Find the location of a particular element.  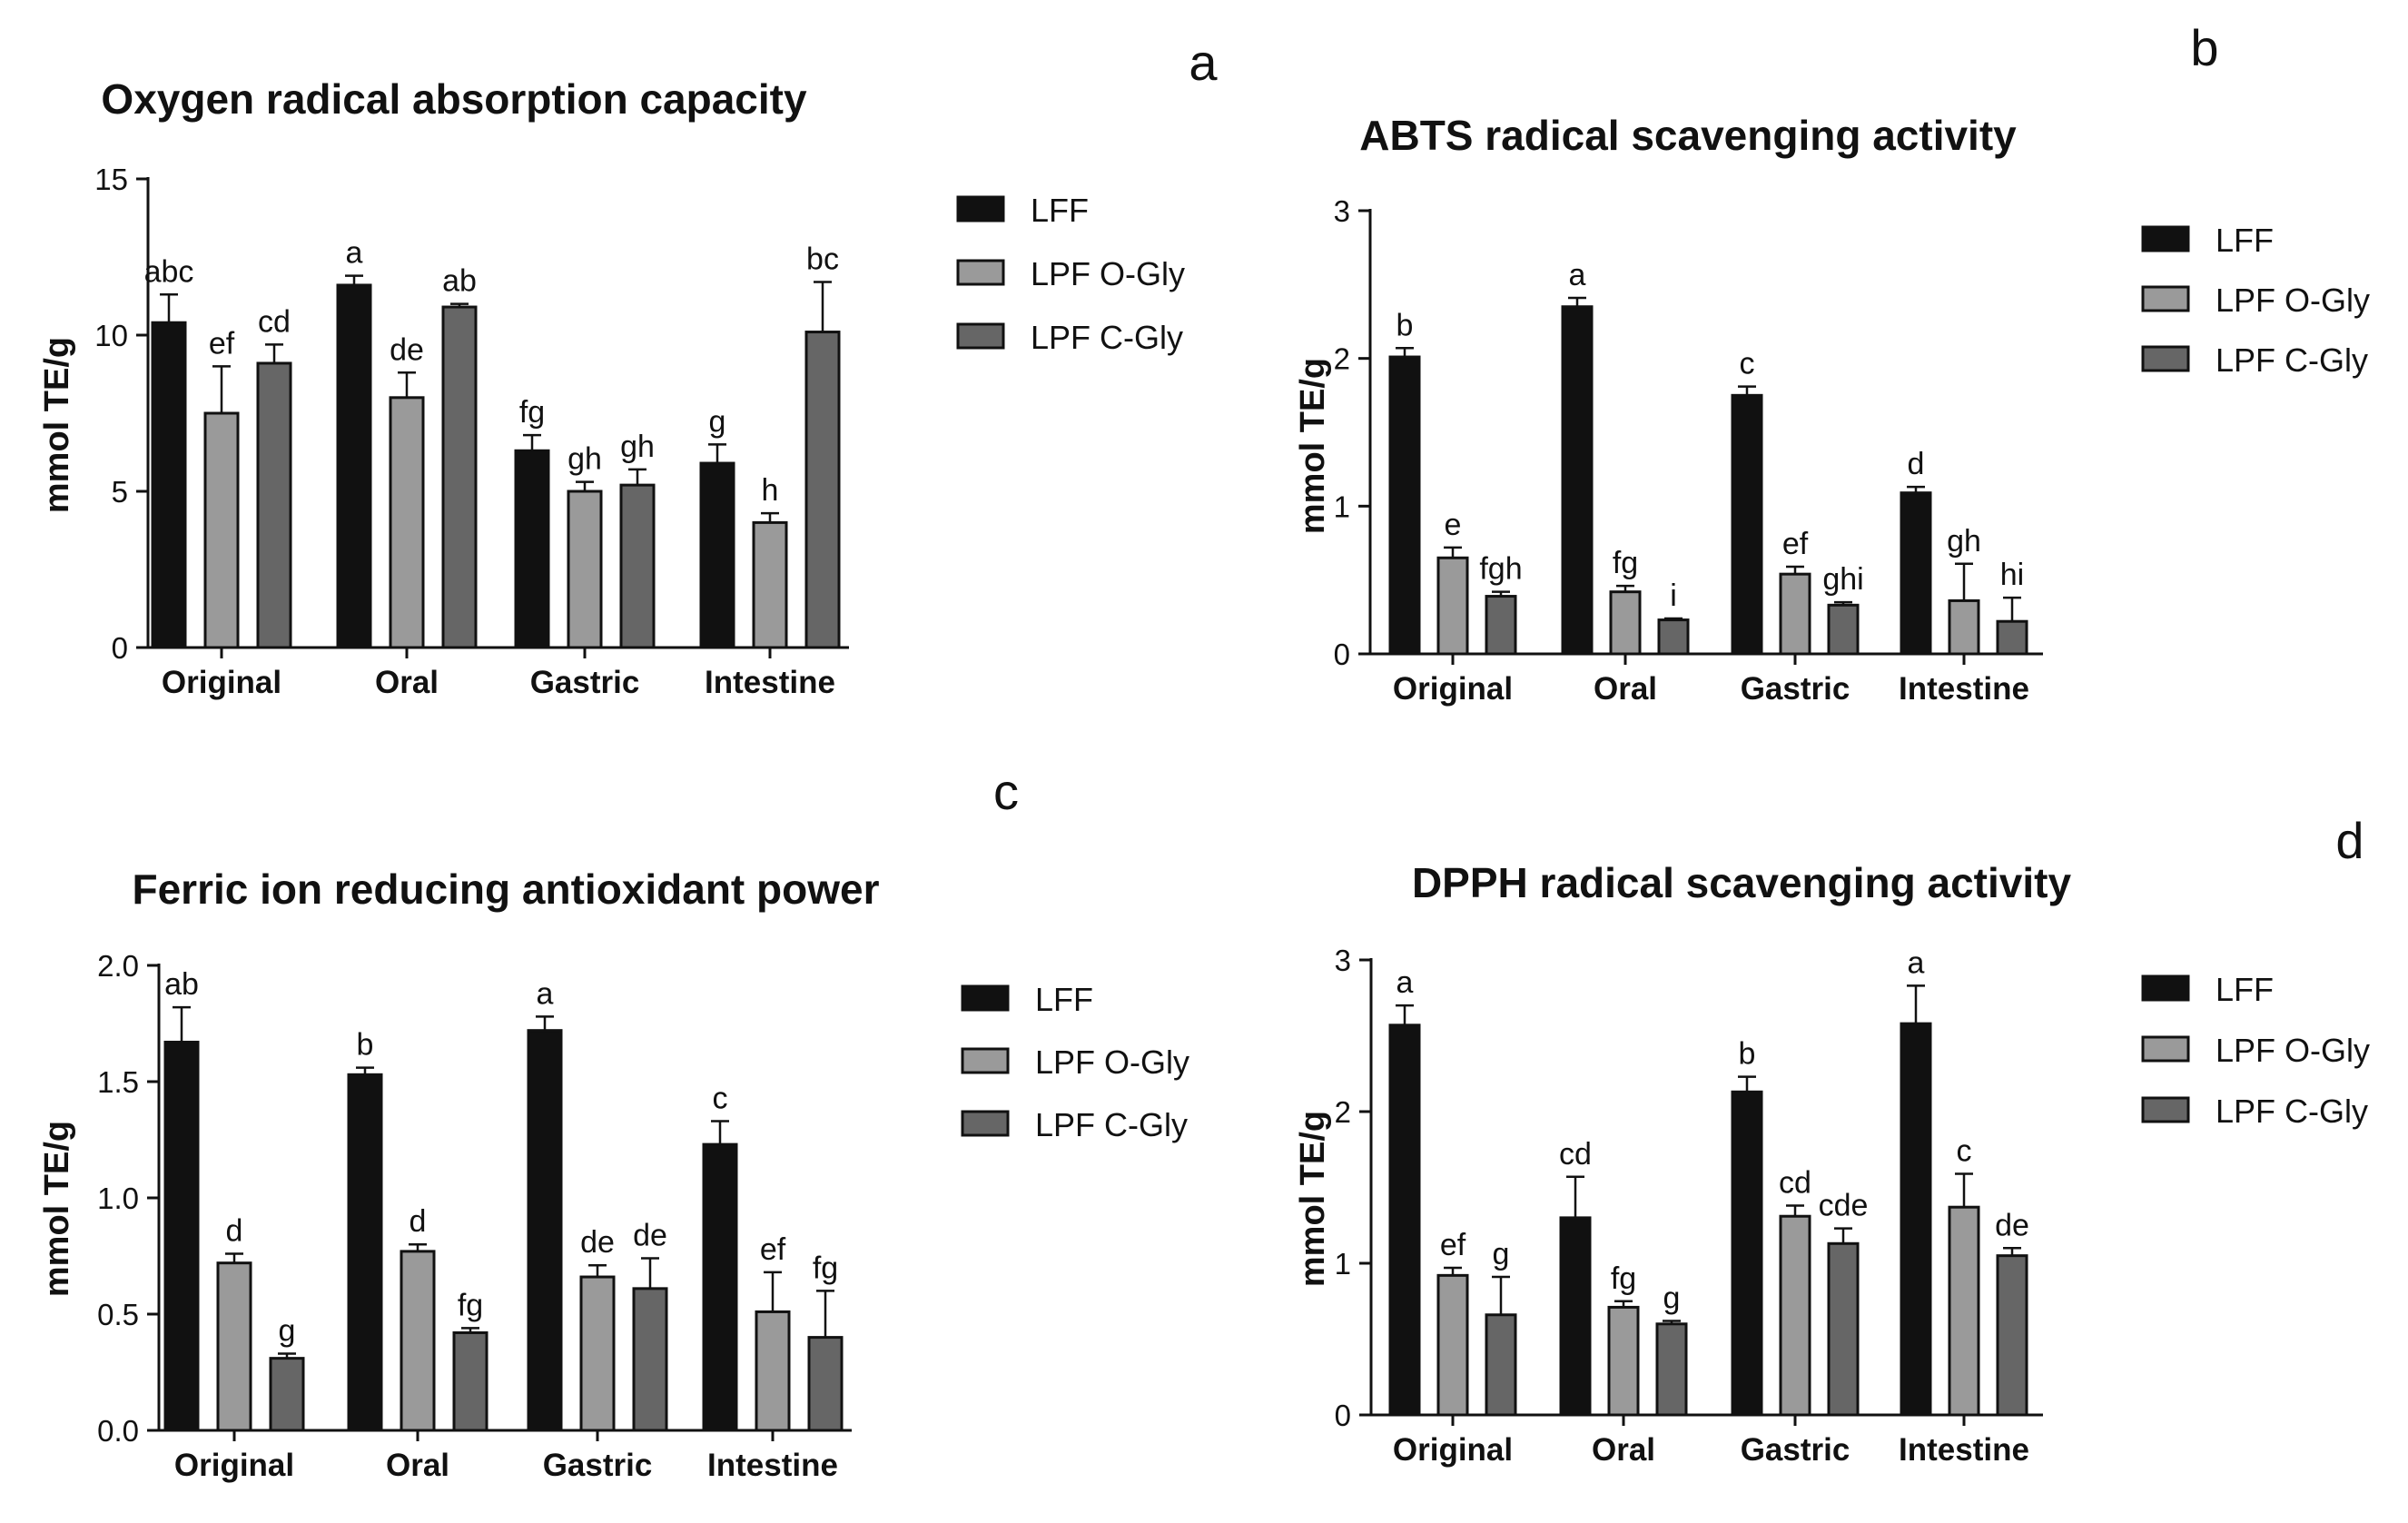

chart-title: Ferric ion reducing antioxidant power is located at coordinates (506, 889).